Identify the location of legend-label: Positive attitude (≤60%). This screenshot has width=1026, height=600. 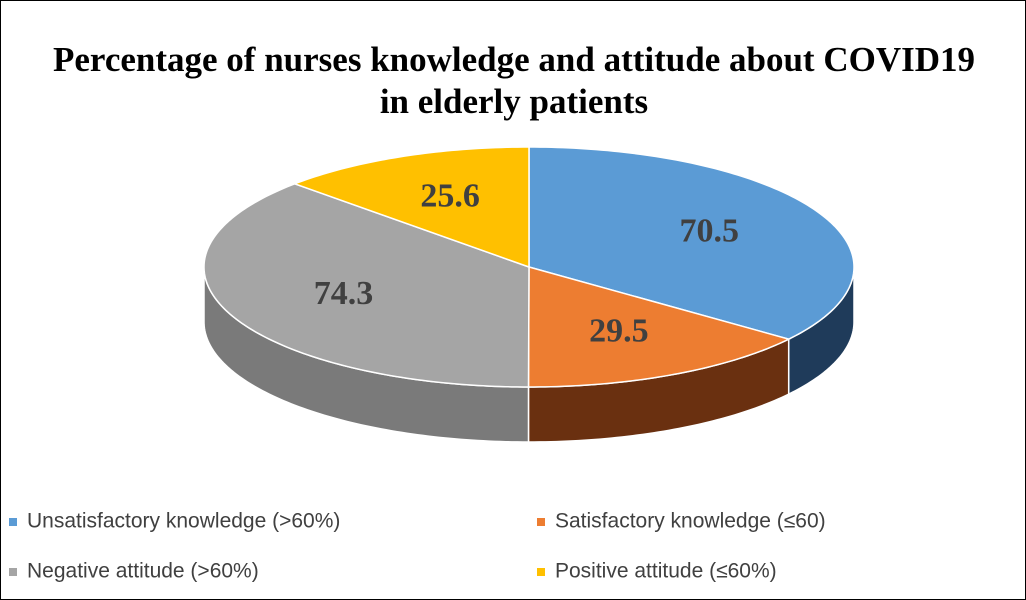
(666, 571).